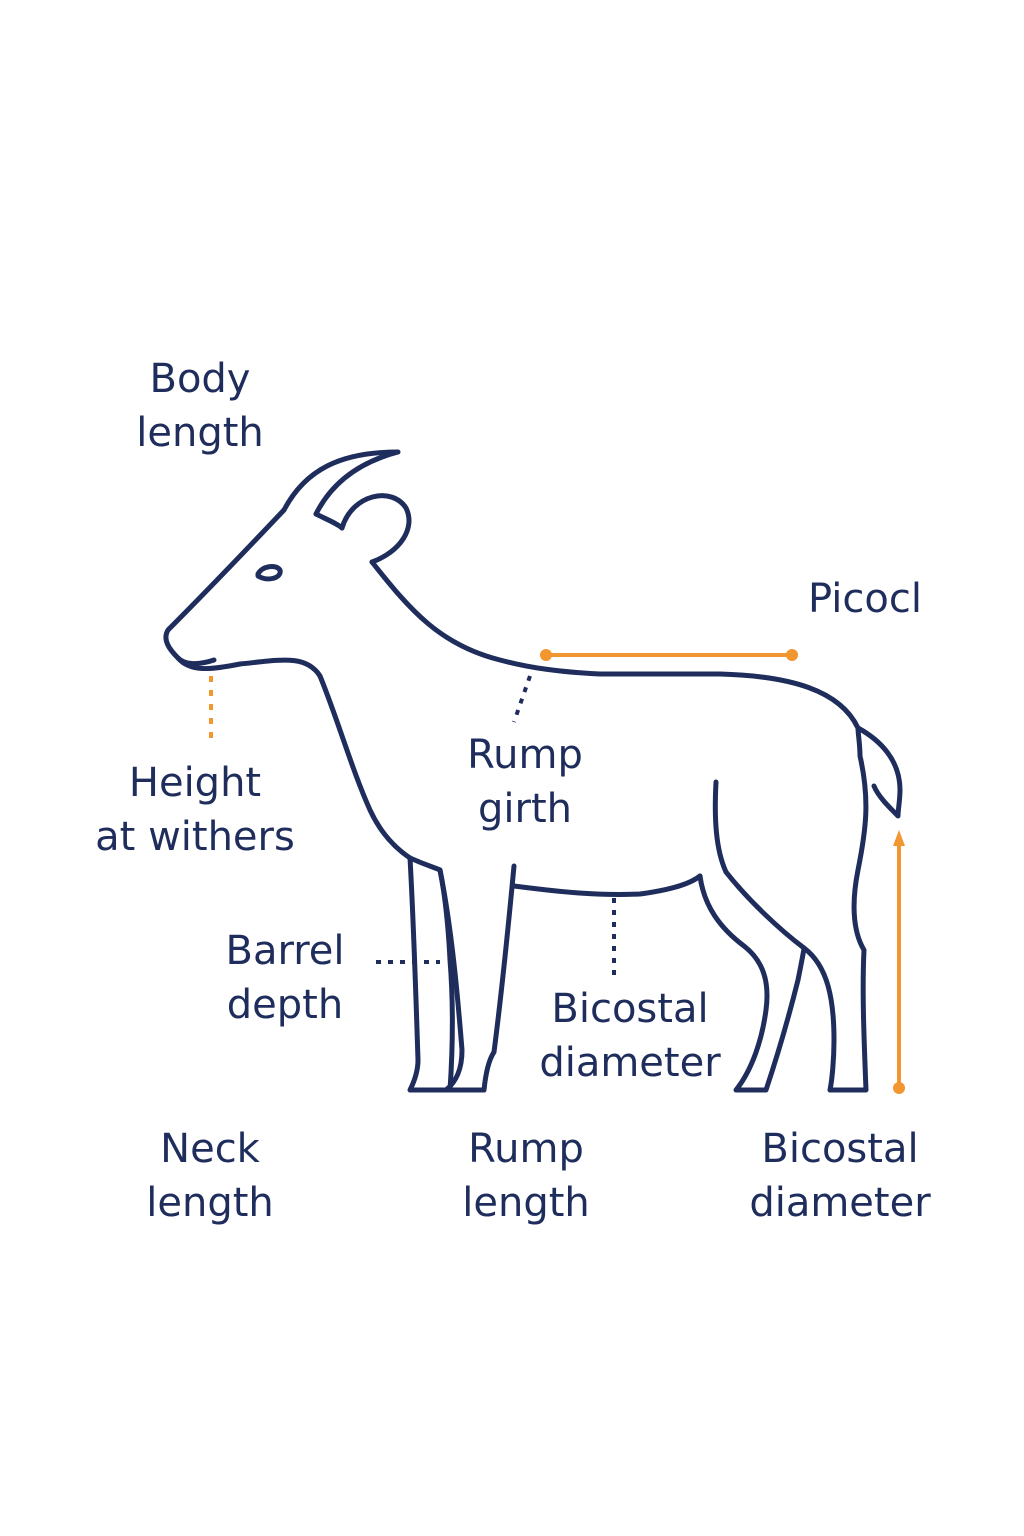 The height and width of the screenshot is (1536, 1024). What do you see at coordinates (195, 810) in the screenshot?
I see `label-height-at-withers: Height at withers` at bounding box center [195, 810].